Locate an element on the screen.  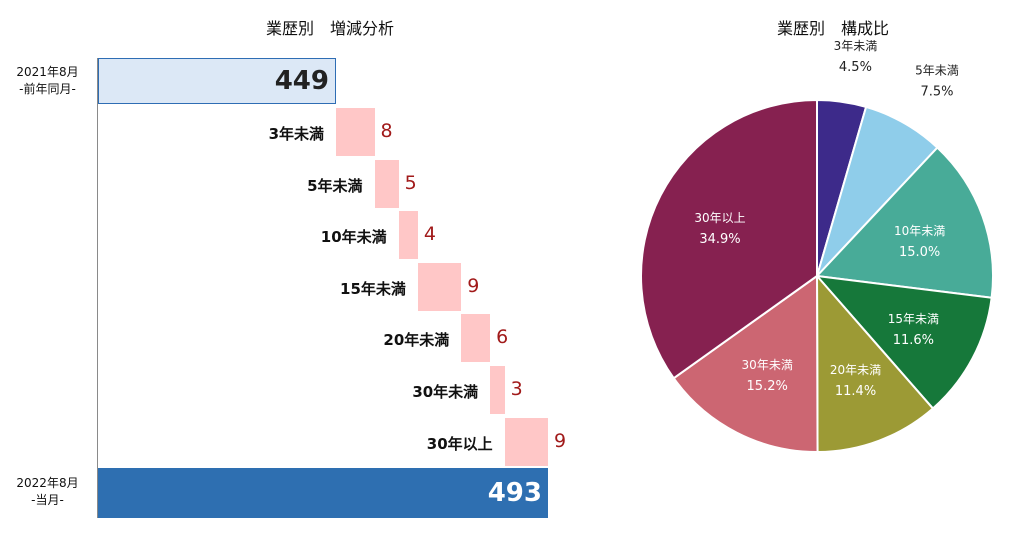
pie-slice-label: 30年以上 is located at coordinates (719, 218).